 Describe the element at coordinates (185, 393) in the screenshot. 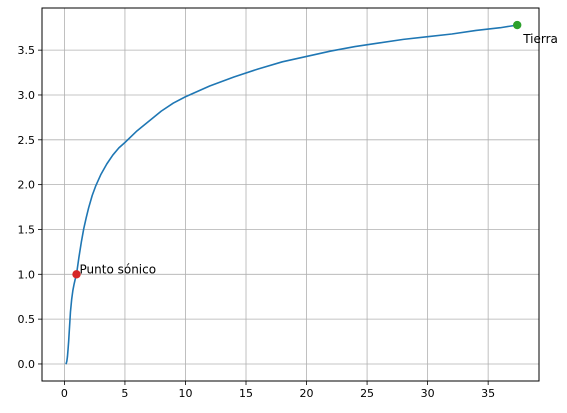

I see `x-tick-label: 10` at that location.